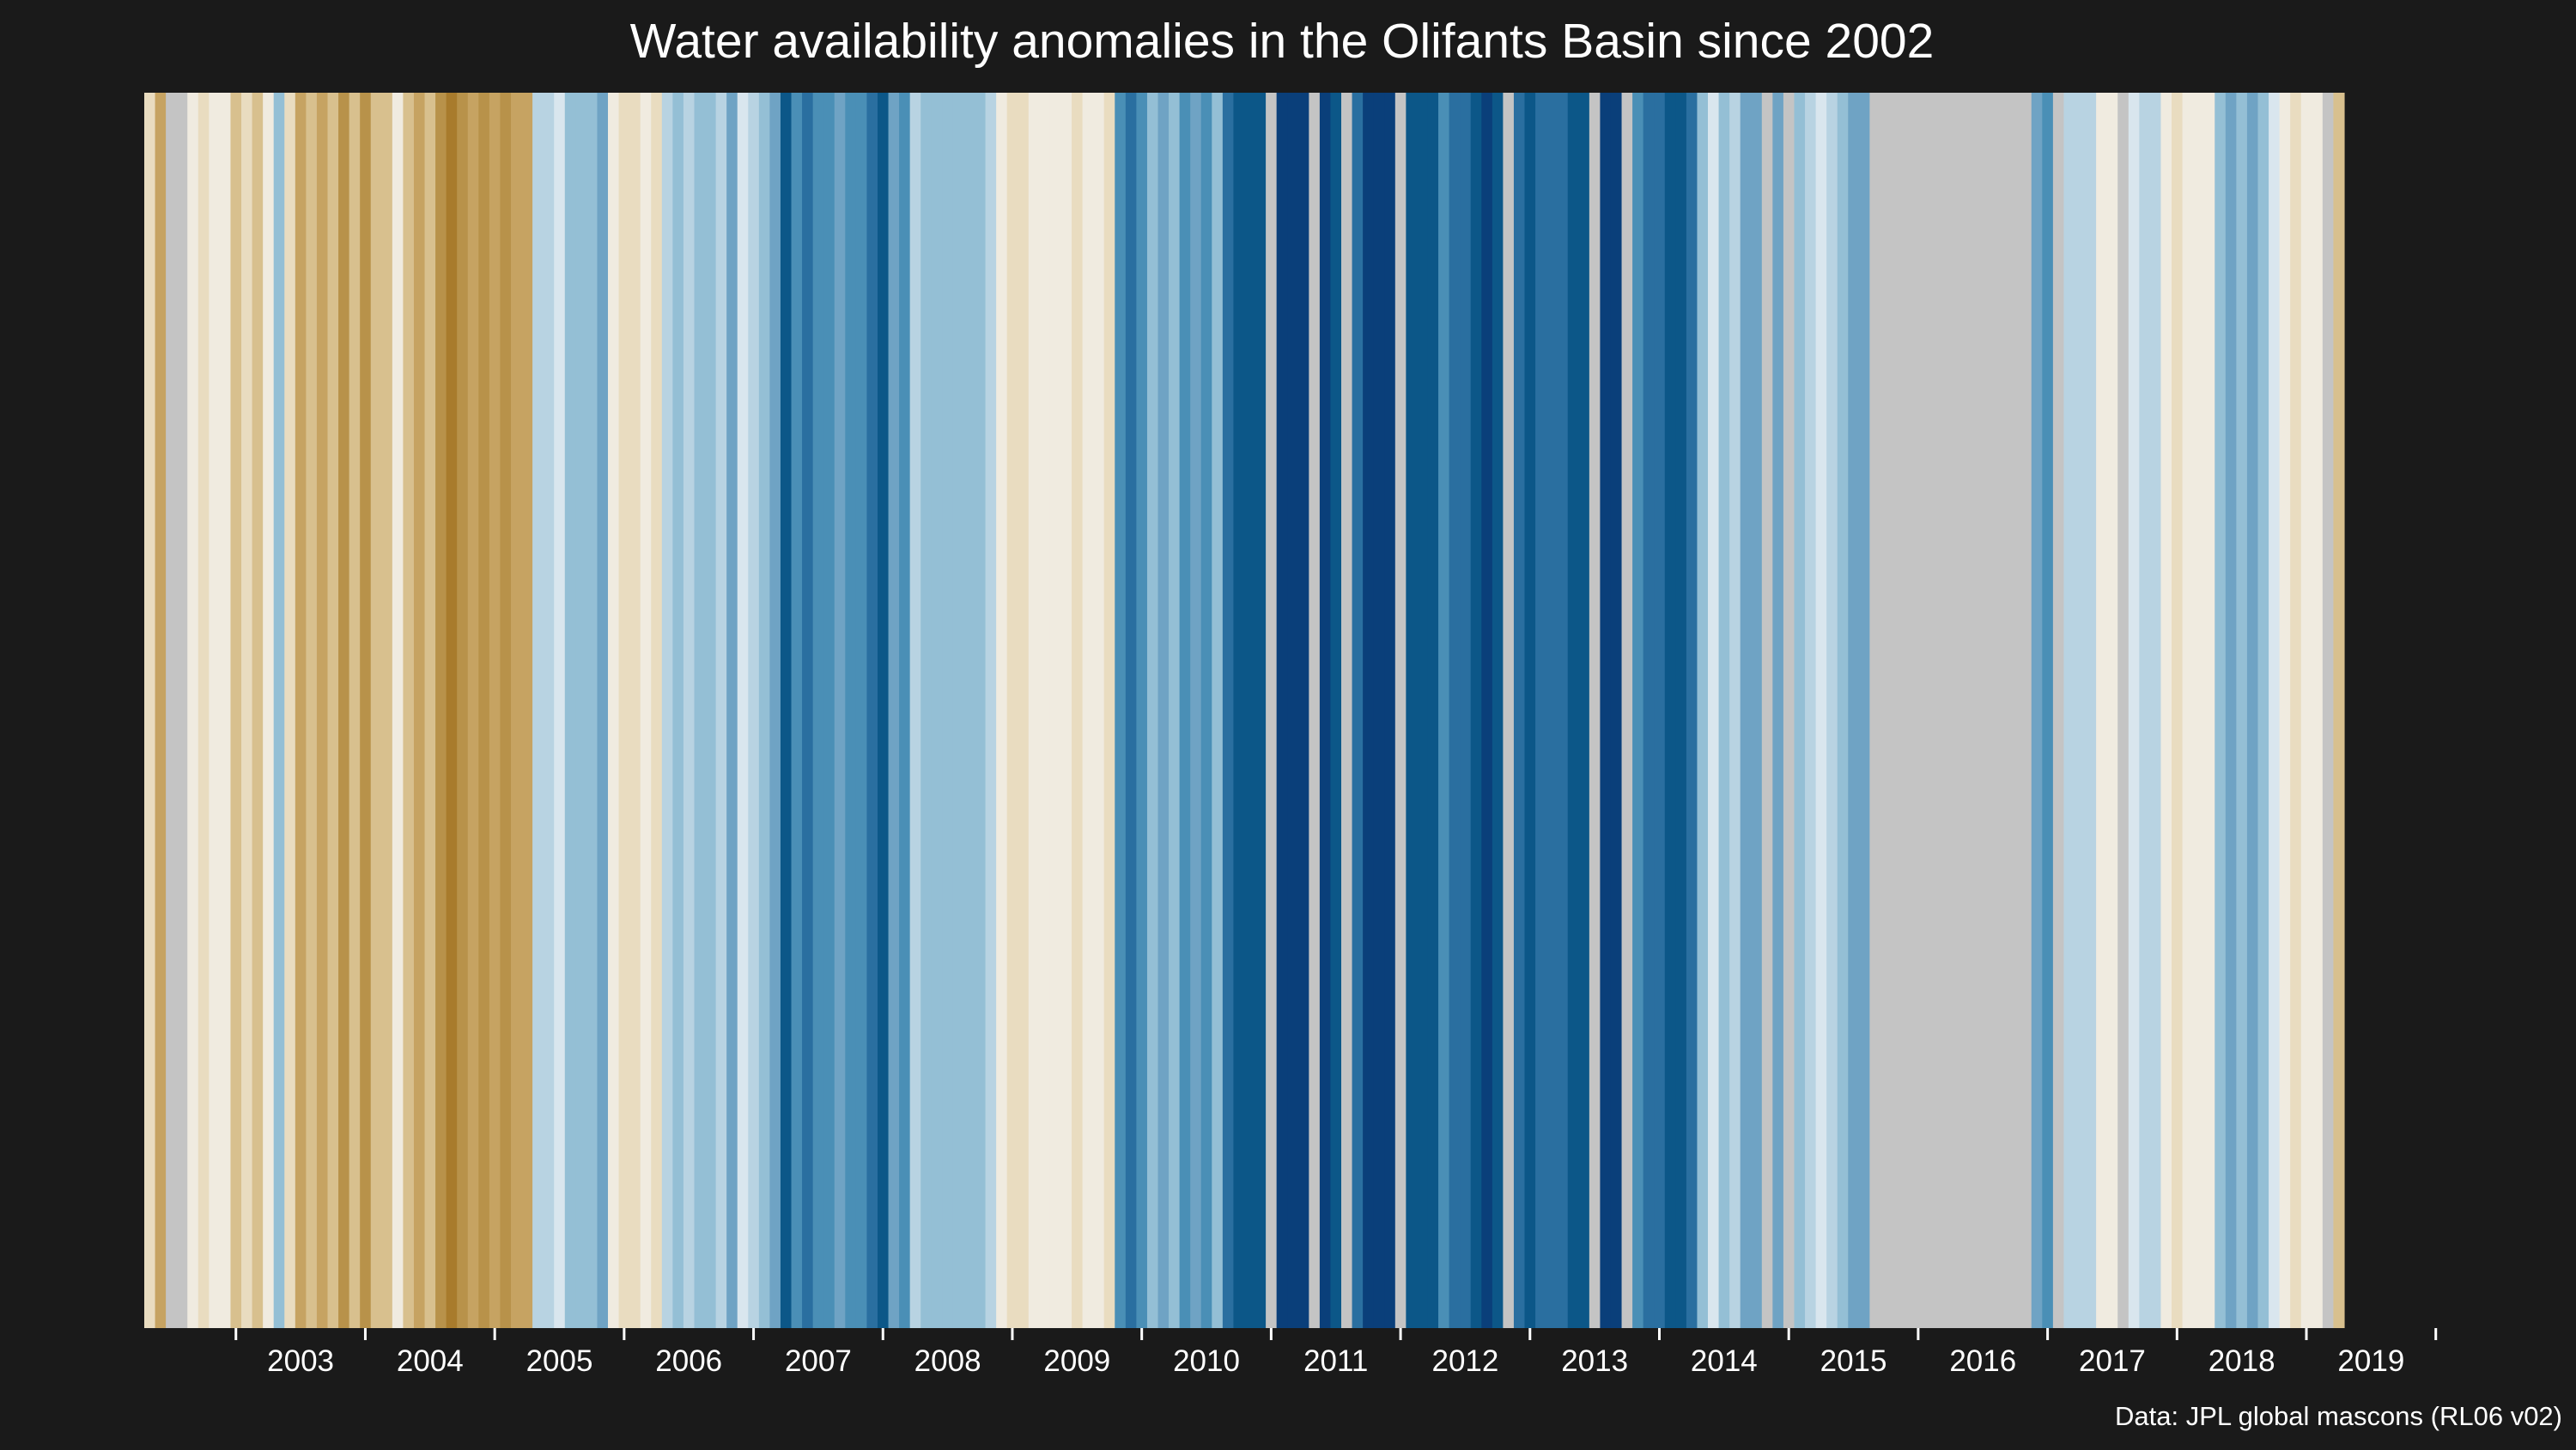 This screenshot has height=1450, width=2576. I want to click on x-tick-label: 2009, so click(1076, 1361).